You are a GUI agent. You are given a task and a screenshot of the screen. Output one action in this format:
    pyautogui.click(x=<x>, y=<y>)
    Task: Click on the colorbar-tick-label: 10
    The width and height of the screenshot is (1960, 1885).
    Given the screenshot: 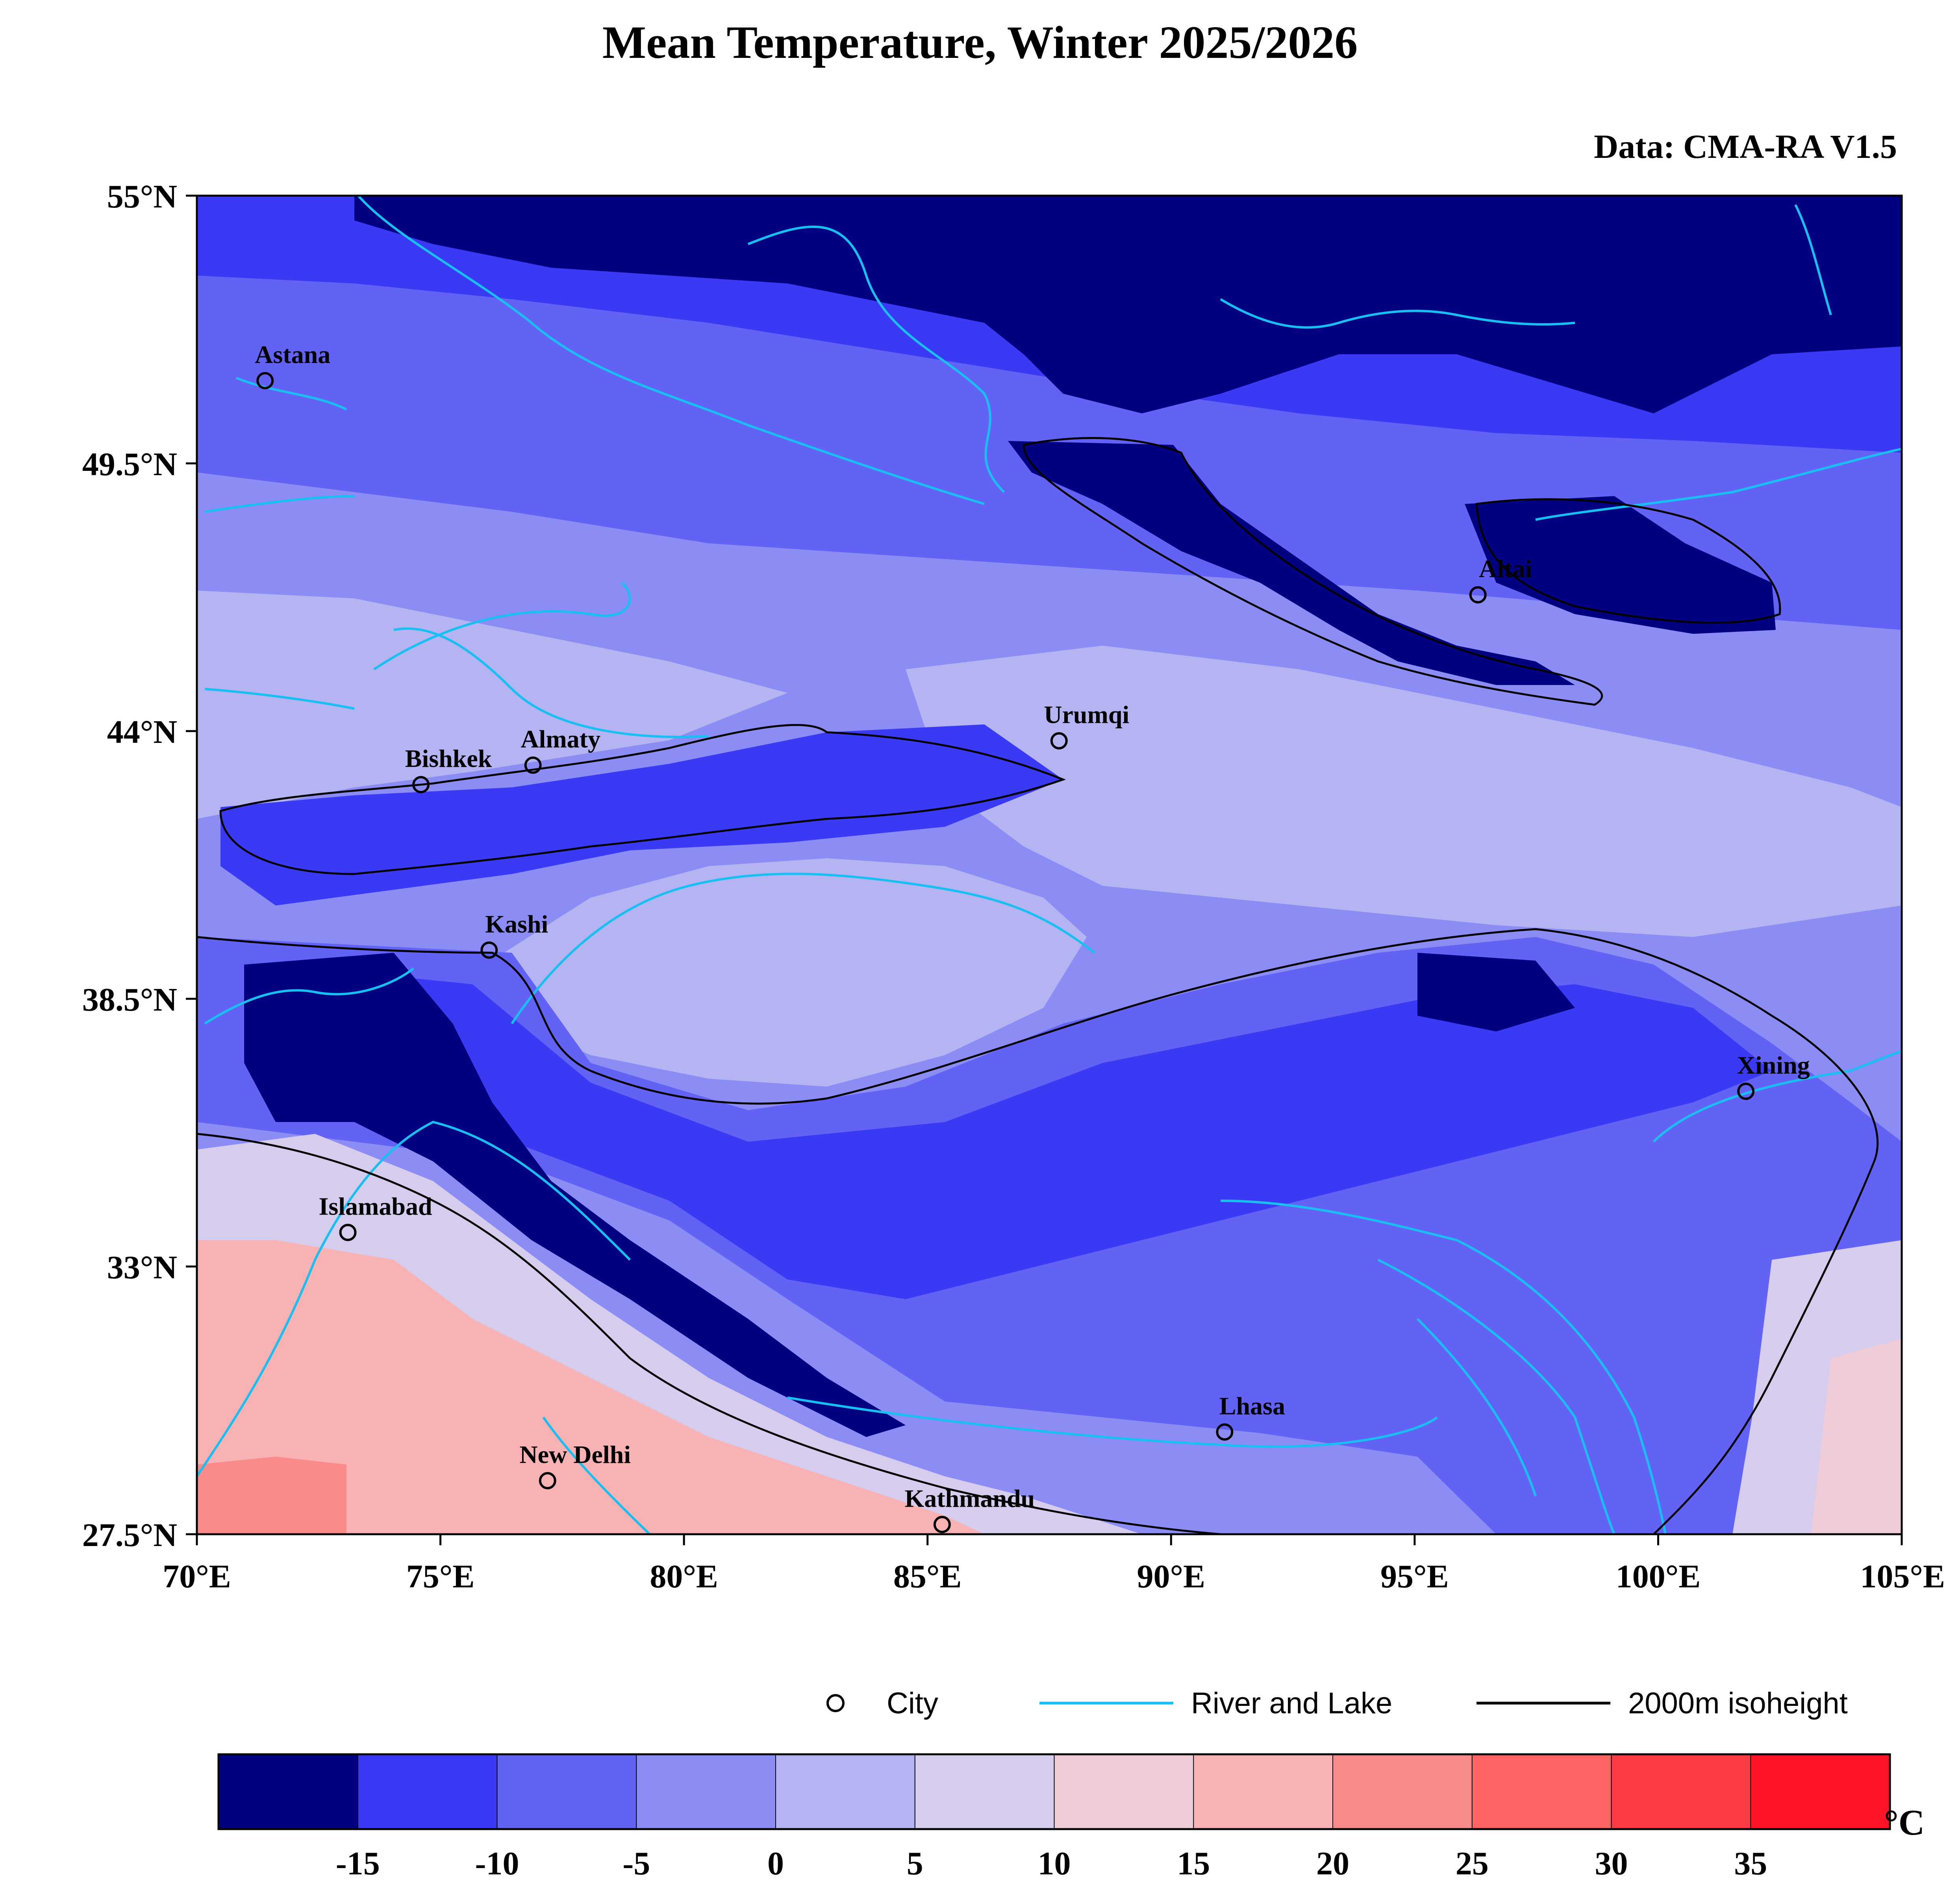 What is the action you would take?
    pyautogui.click(x=1054, y=1863)
    